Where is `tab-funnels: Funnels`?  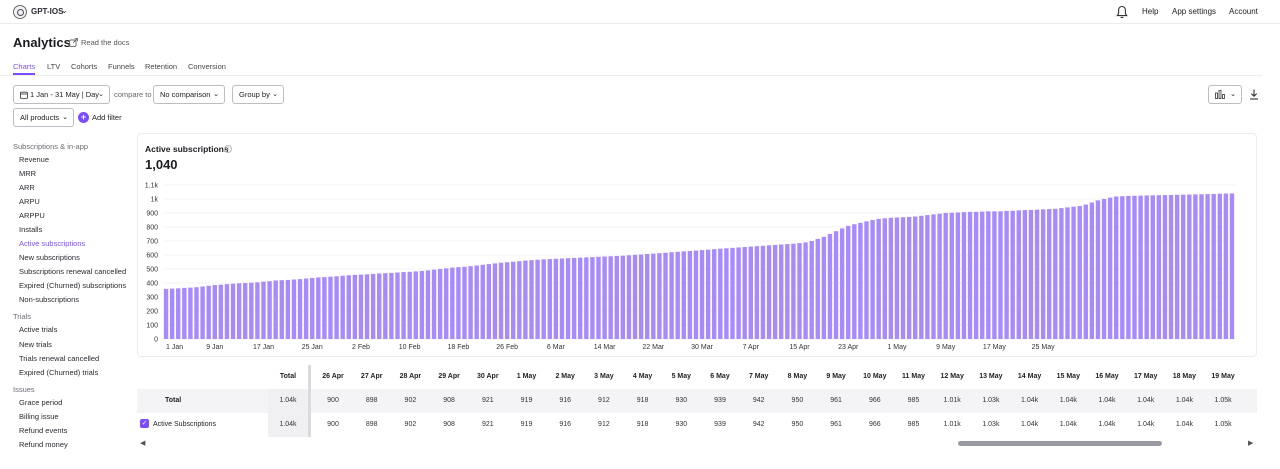
tab-funnels: Funnels is located at coordinates (121, 66).